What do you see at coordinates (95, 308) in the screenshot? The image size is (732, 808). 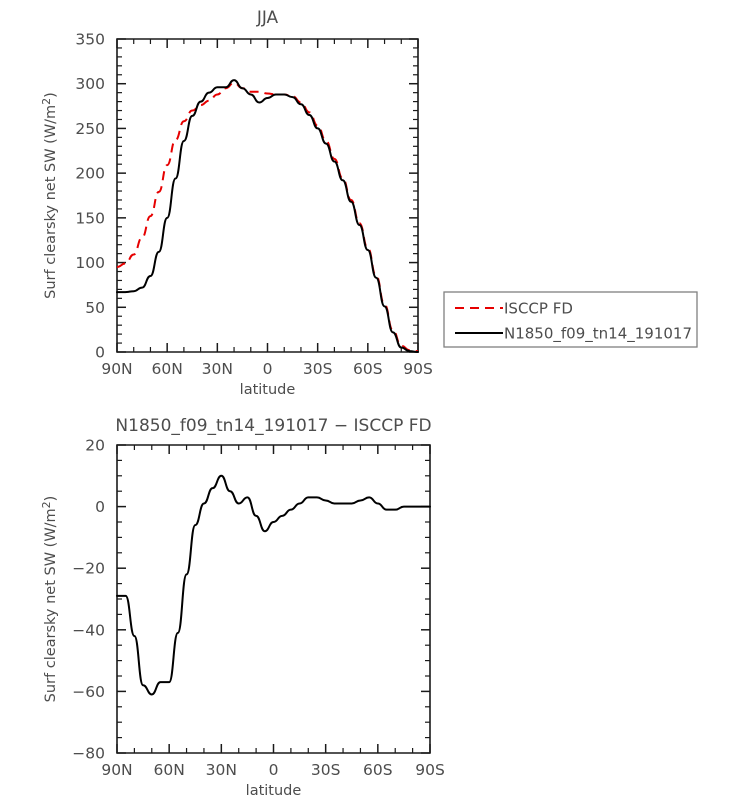 I see `y-tick-label: 50` at bounding box center [95, 308].